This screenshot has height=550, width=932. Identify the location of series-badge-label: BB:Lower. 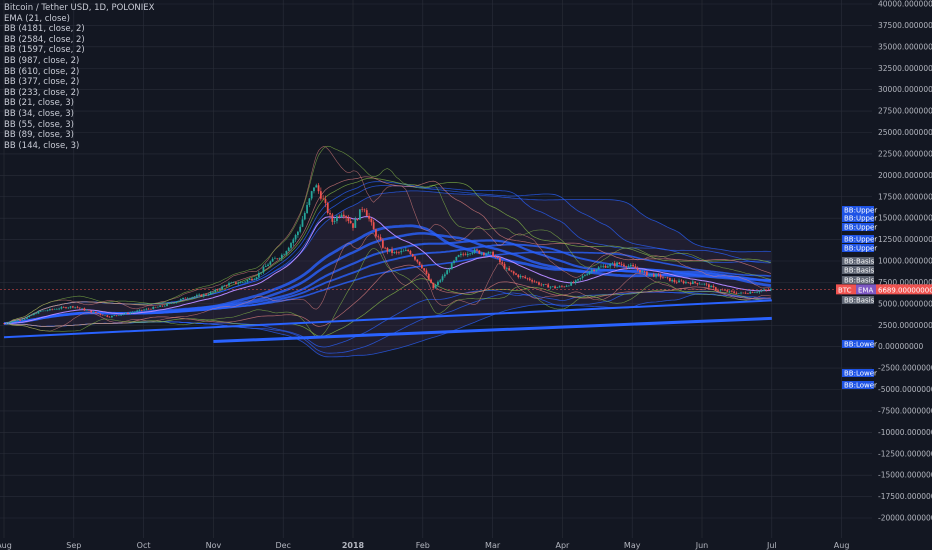
(860, 374).